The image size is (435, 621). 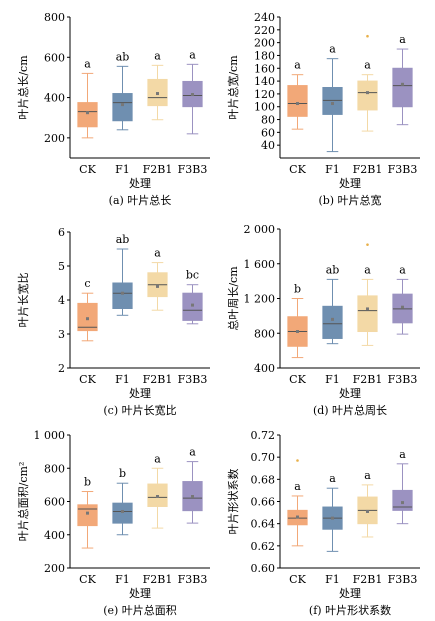 I want to click on y-tick-label: 1 600, so click(x=260, y=264).